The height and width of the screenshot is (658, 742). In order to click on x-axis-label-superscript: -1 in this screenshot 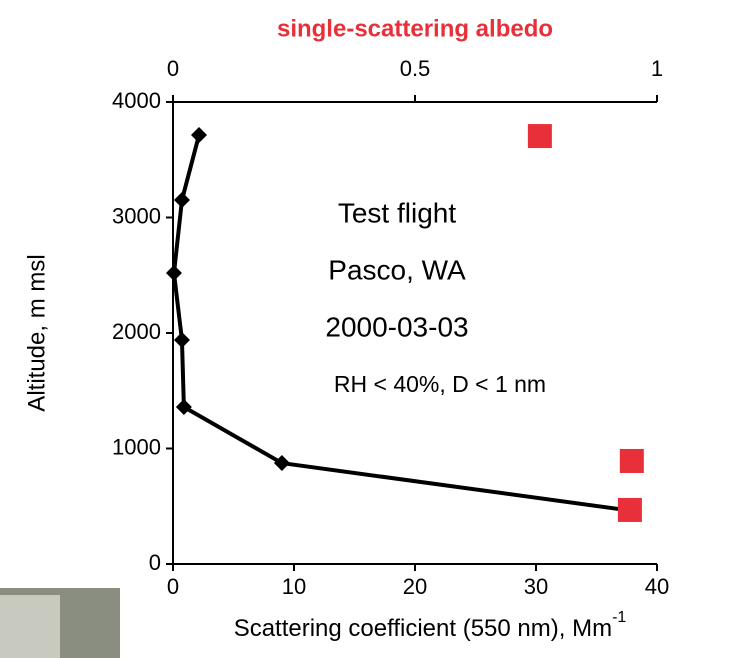, I will do `click(619, 617)`.